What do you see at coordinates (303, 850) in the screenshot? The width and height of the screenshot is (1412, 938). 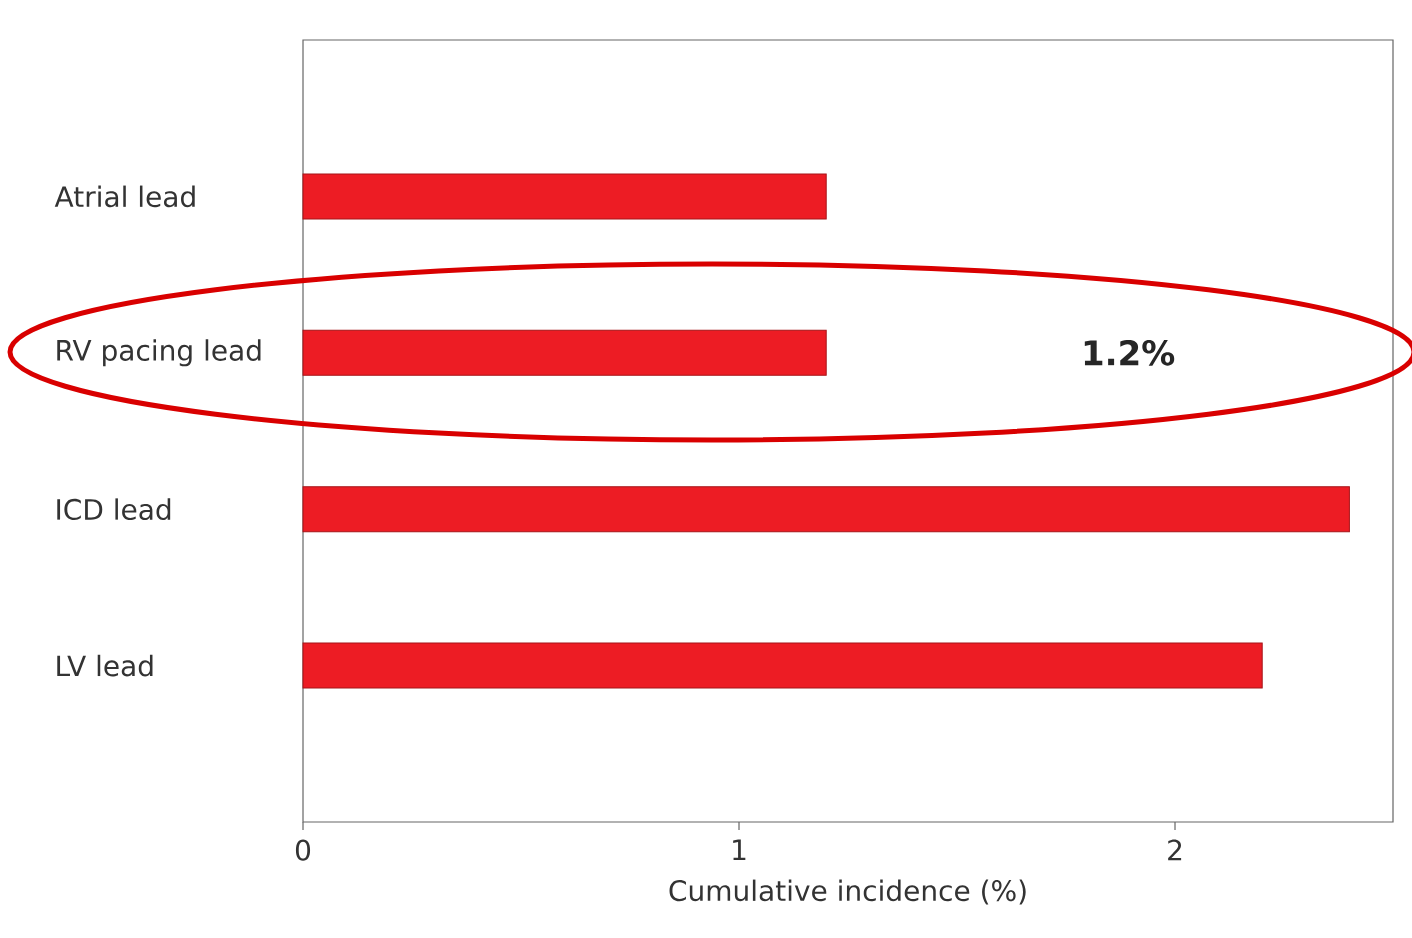 I see `x-tick-label: 0` at bounding box center [303, 850].